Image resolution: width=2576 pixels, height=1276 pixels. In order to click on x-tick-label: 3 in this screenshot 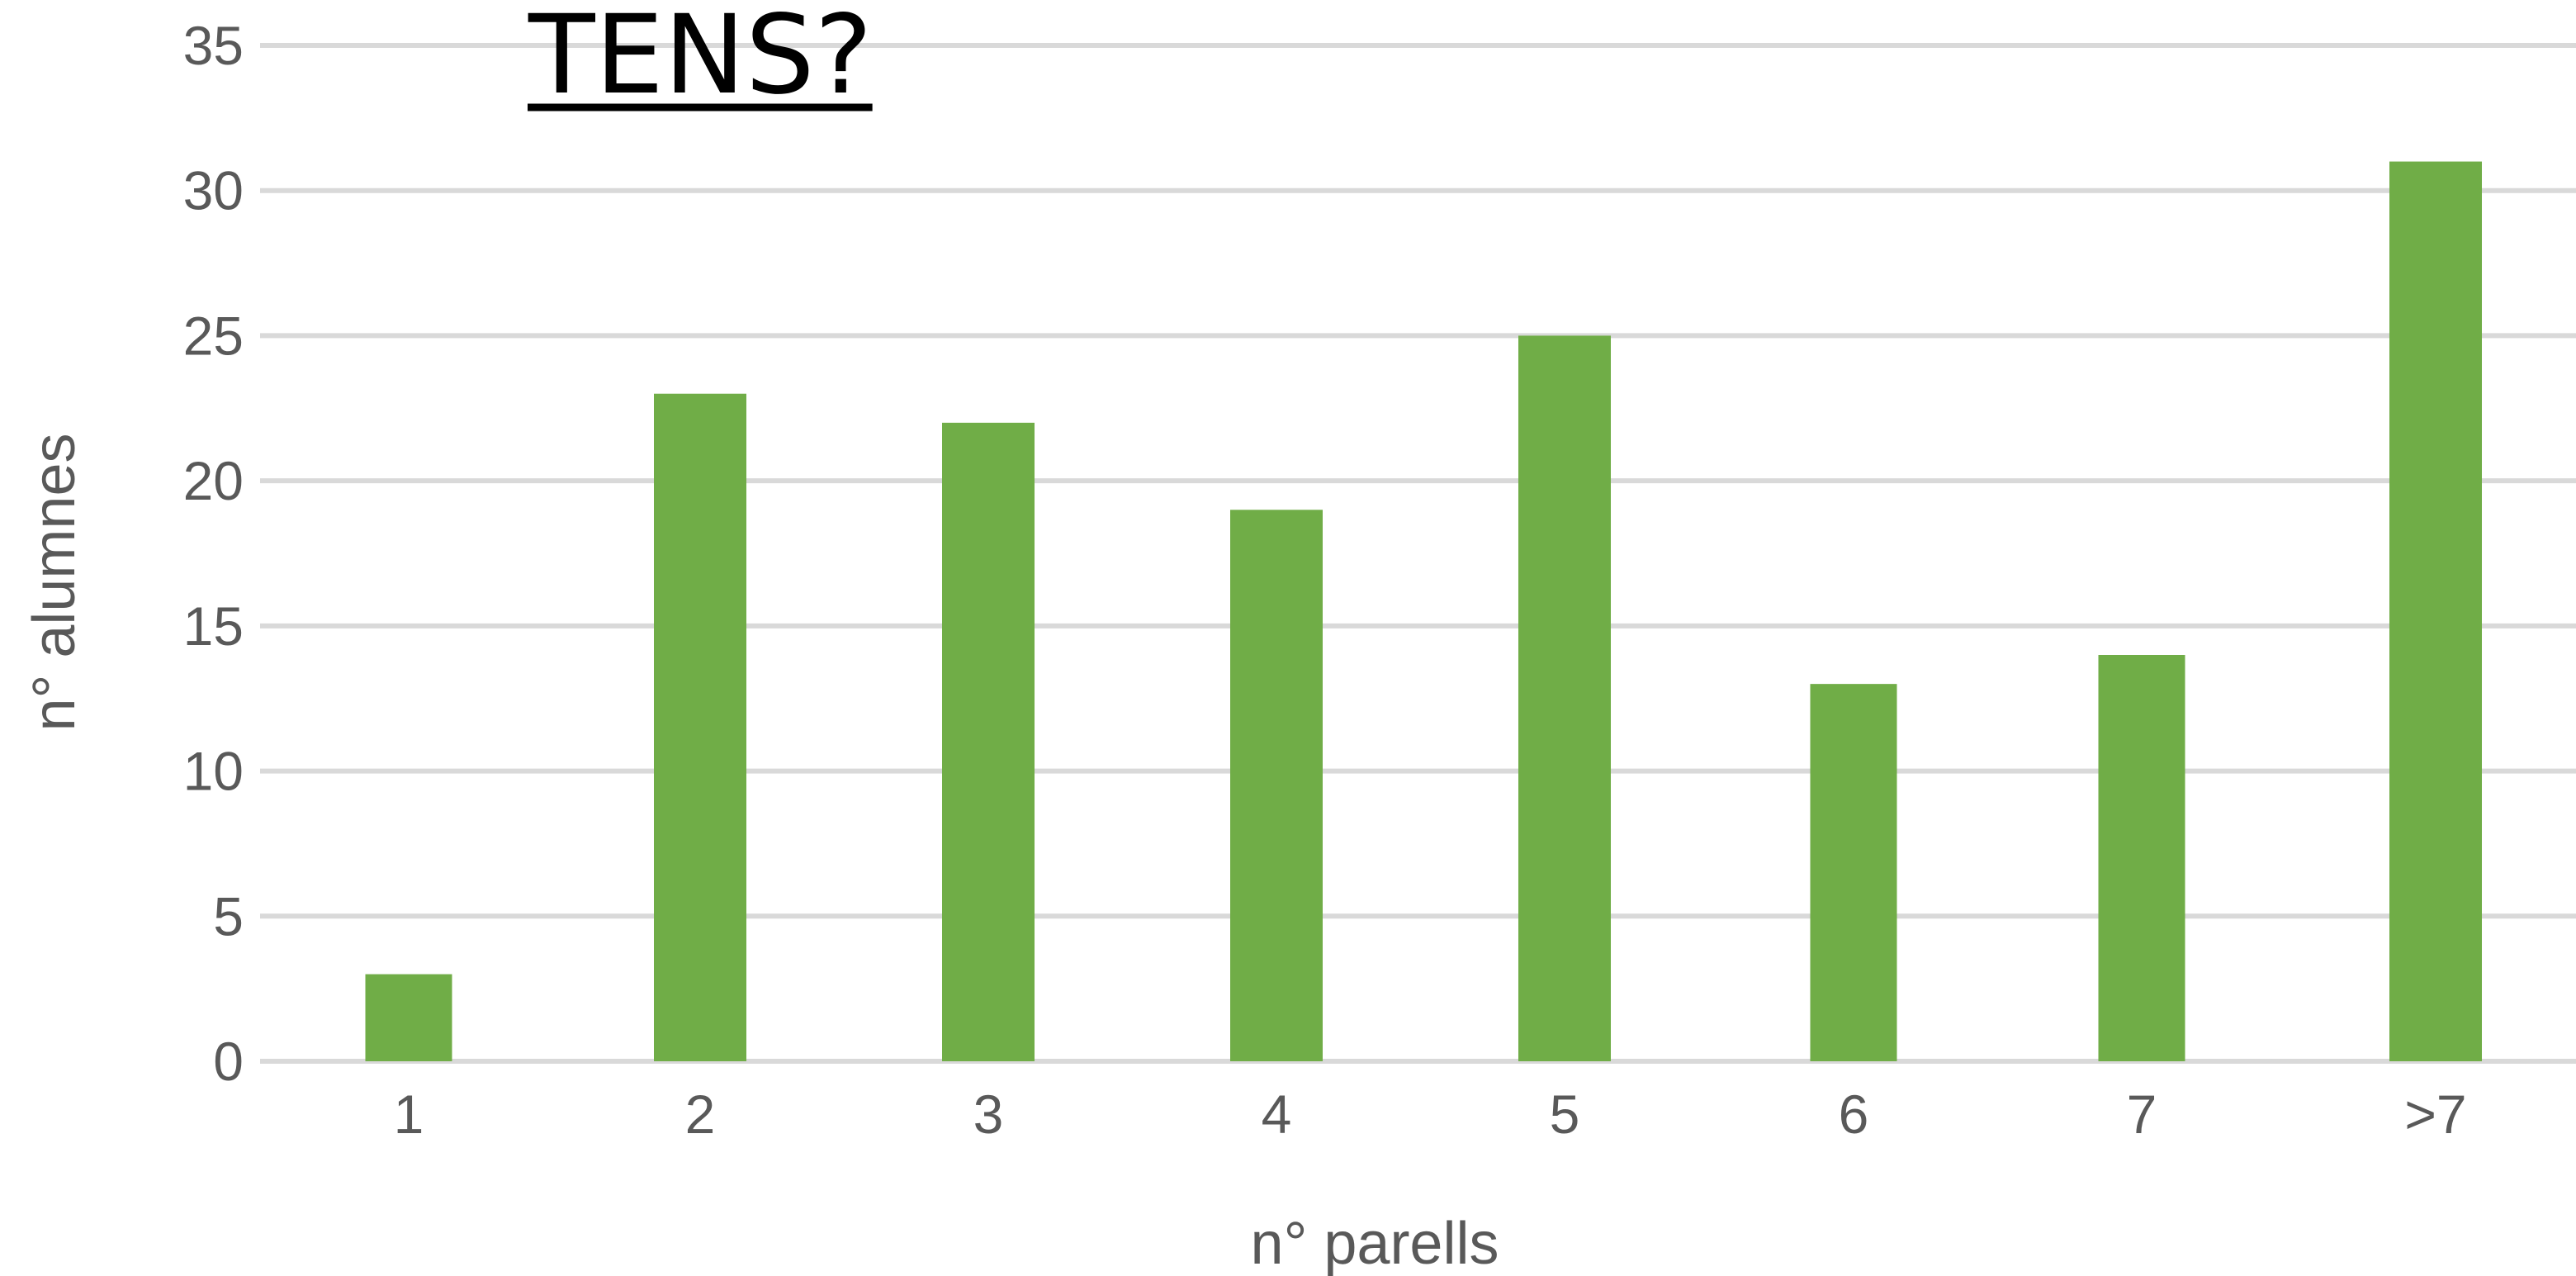, I will do `click(988, 1114)`.